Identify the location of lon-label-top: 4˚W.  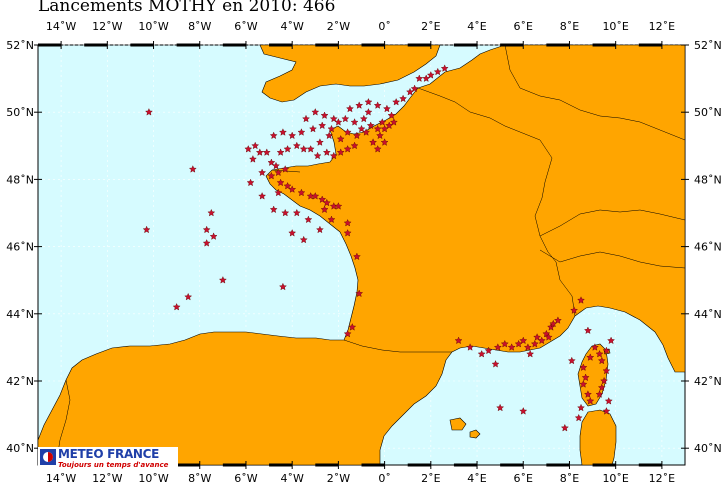
(291, 26).